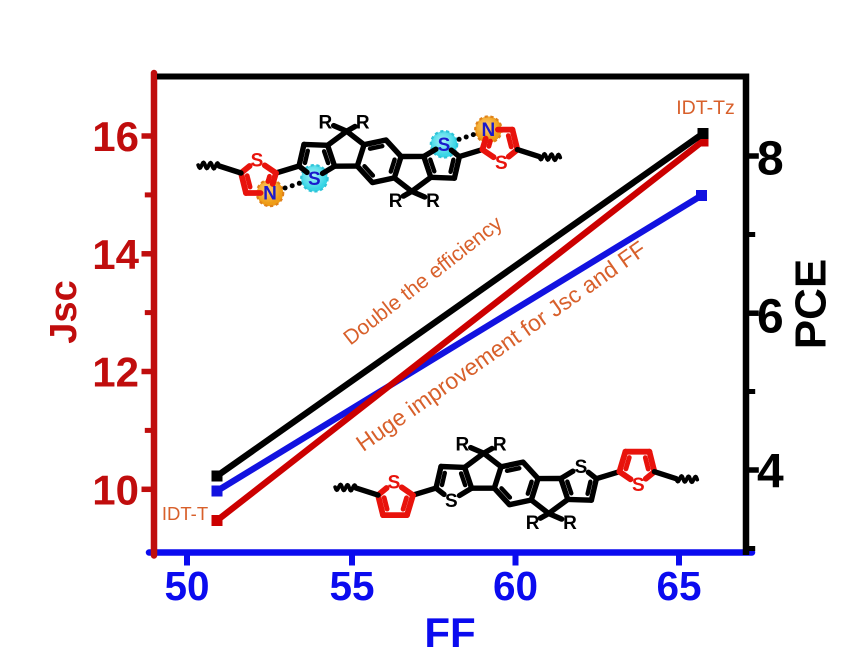  I want to click on svg-text: 6, so click(770, 317).